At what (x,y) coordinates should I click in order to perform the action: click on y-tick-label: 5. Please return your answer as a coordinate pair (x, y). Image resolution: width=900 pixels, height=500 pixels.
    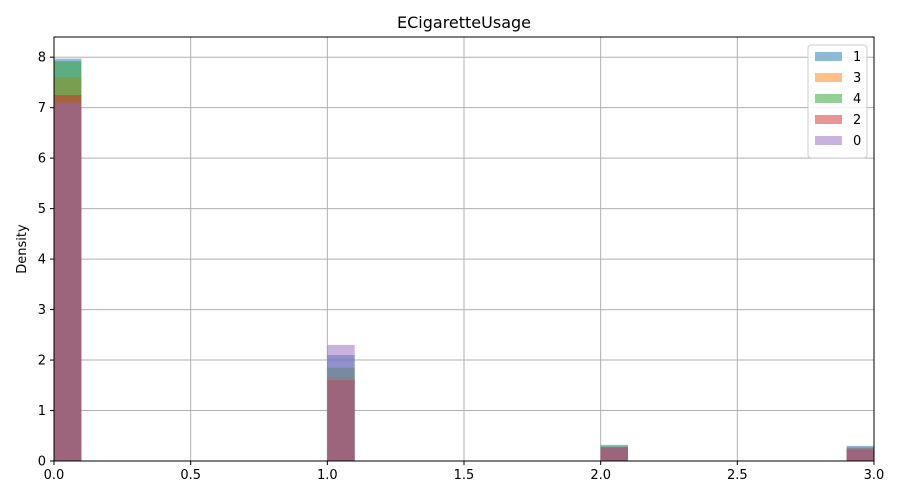
    Looking at the image, I should click on (42, 209).